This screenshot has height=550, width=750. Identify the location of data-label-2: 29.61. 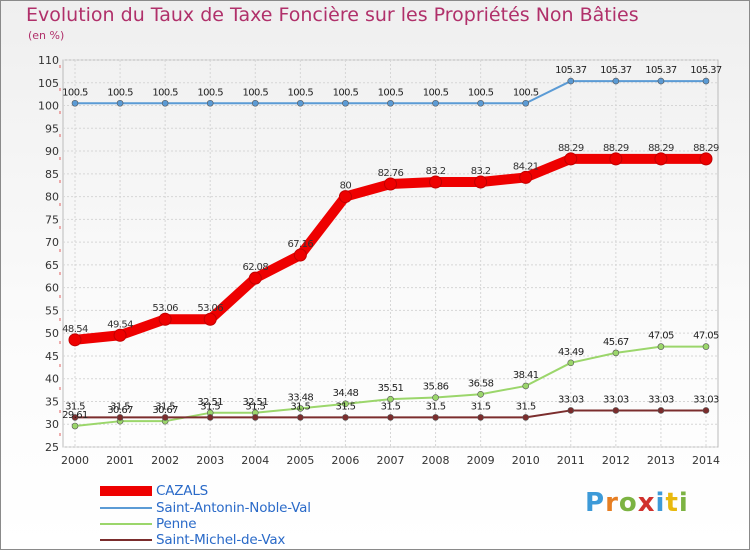
(75, 415).